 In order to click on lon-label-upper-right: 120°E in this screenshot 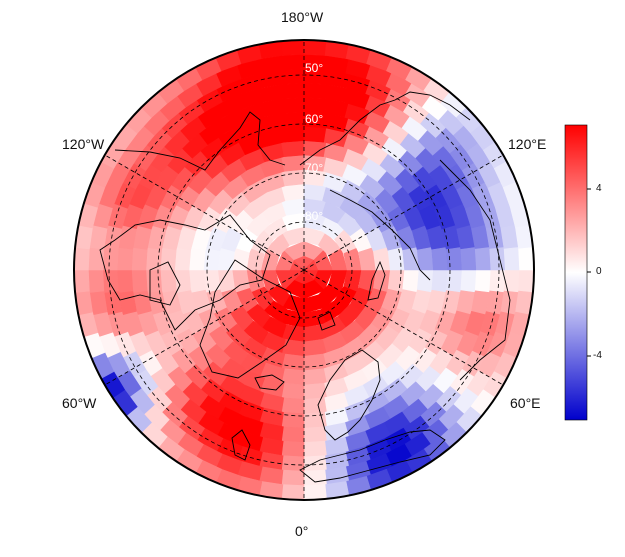, I will do `click(527, 144)`.